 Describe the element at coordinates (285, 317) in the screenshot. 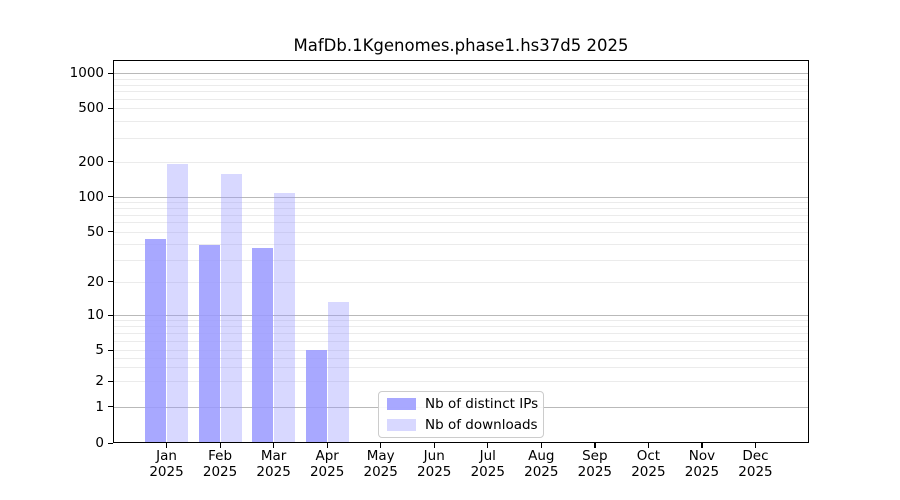

I see `bar-mar-downloads` at that location.